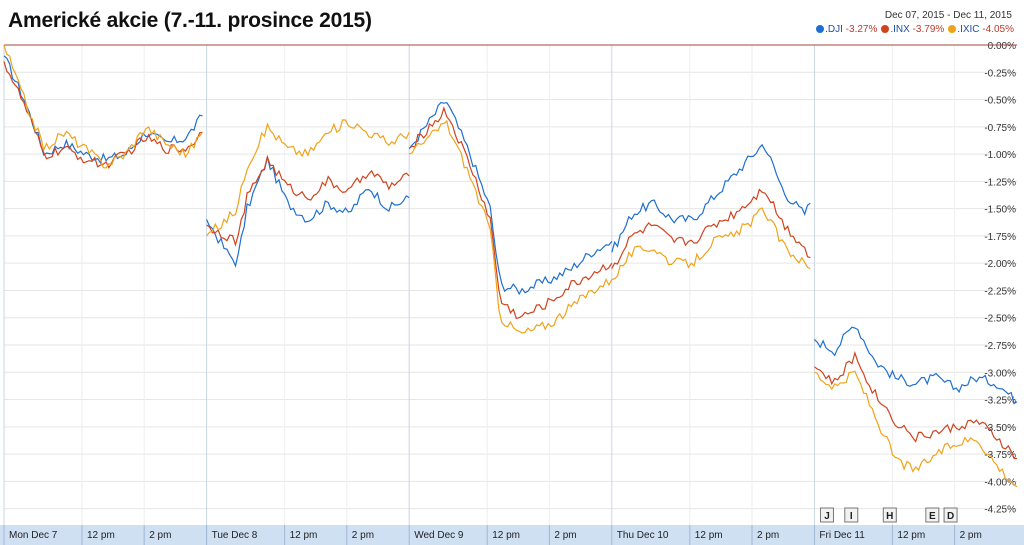 This screenshot has width=1024, height=545. I want to click on time-axis-bar, so click(512, 535).